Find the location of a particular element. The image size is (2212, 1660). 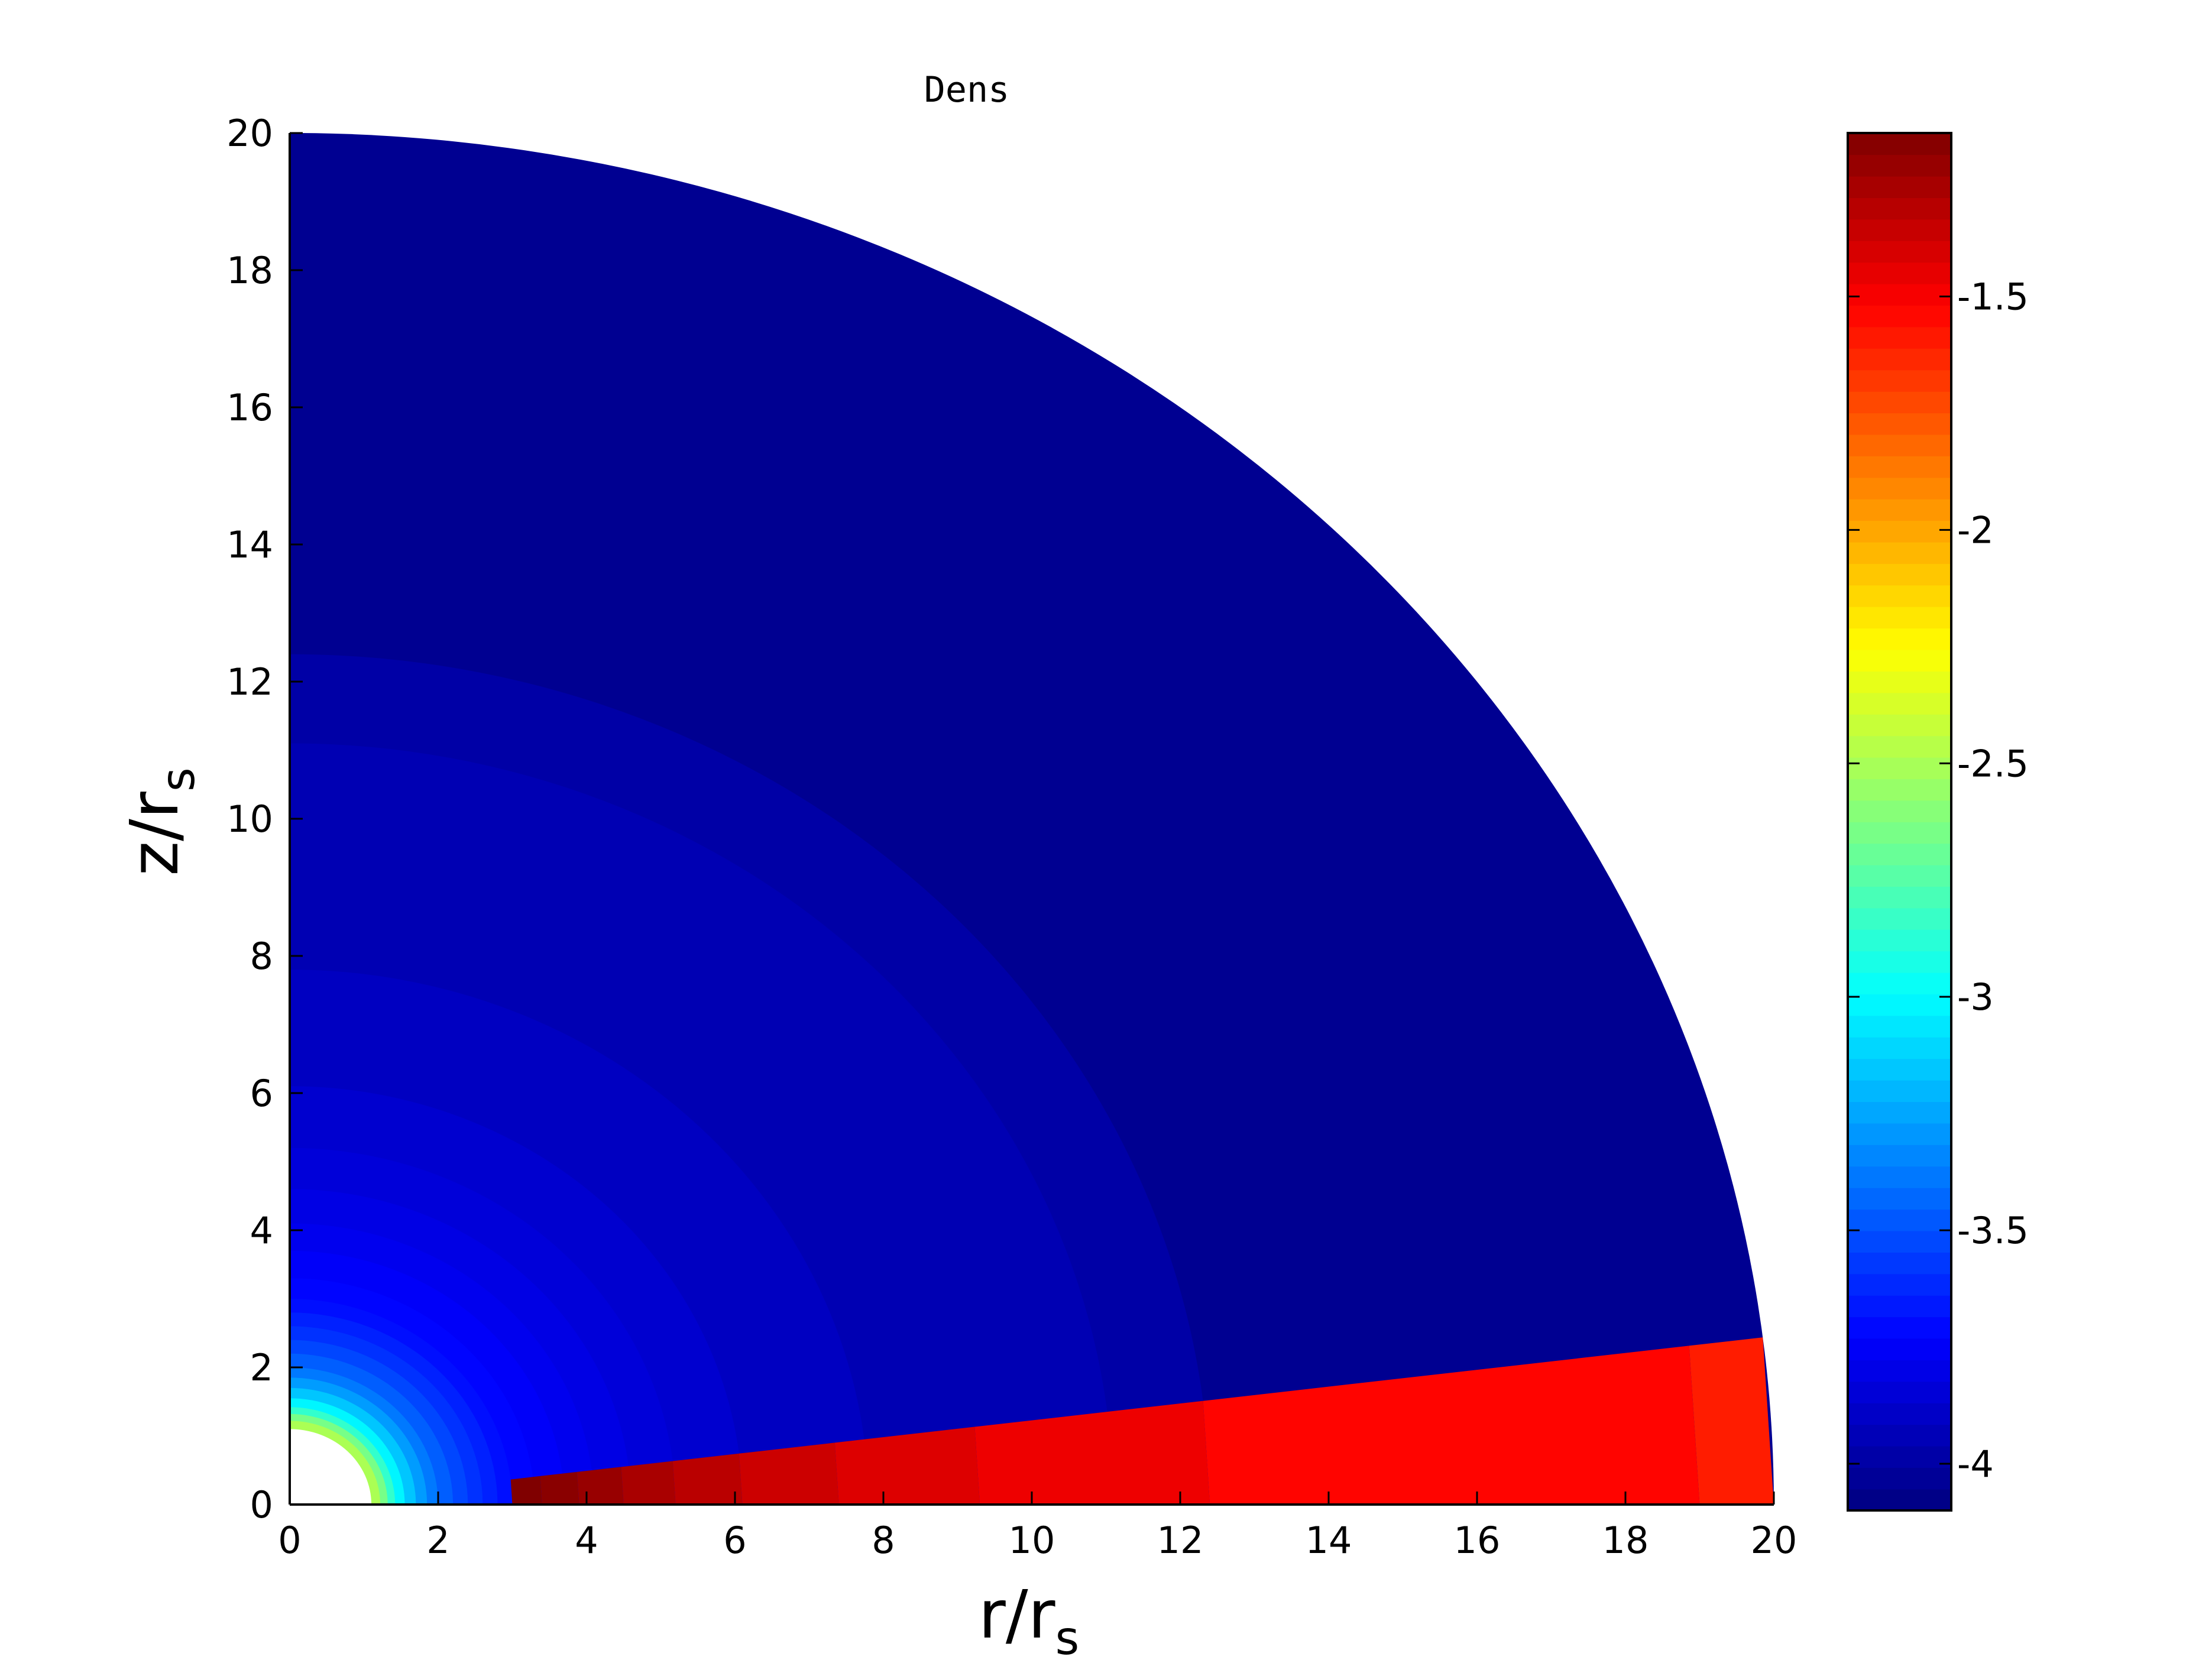

colorbar-tick-label: -1.5 is located at coordinates (1993, 297).